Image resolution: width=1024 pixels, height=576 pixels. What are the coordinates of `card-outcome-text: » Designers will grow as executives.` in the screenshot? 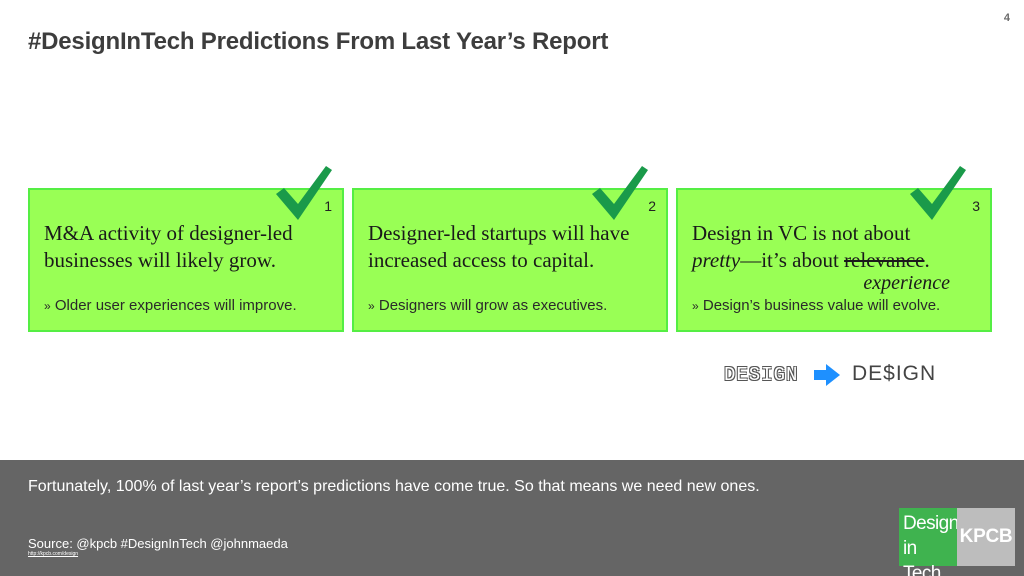 It's located at (487, 305).